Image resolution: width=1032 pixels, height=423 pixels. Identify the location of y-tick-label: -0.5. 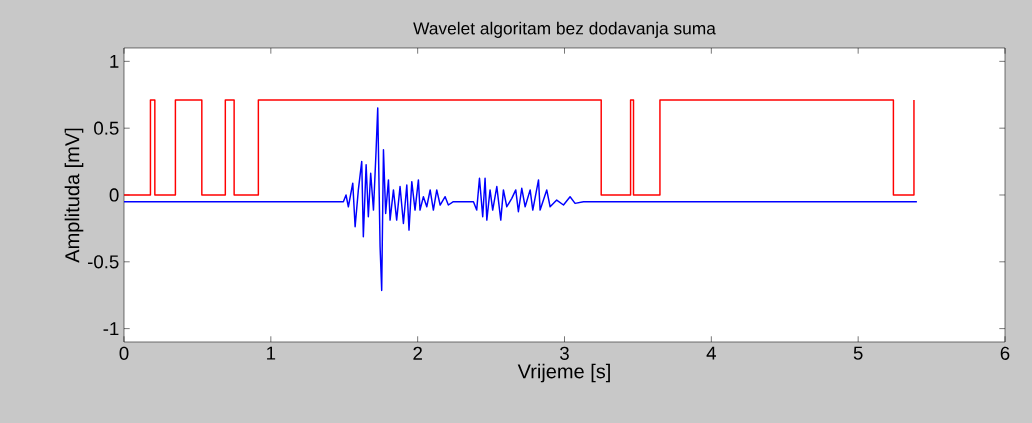
(103, 262).